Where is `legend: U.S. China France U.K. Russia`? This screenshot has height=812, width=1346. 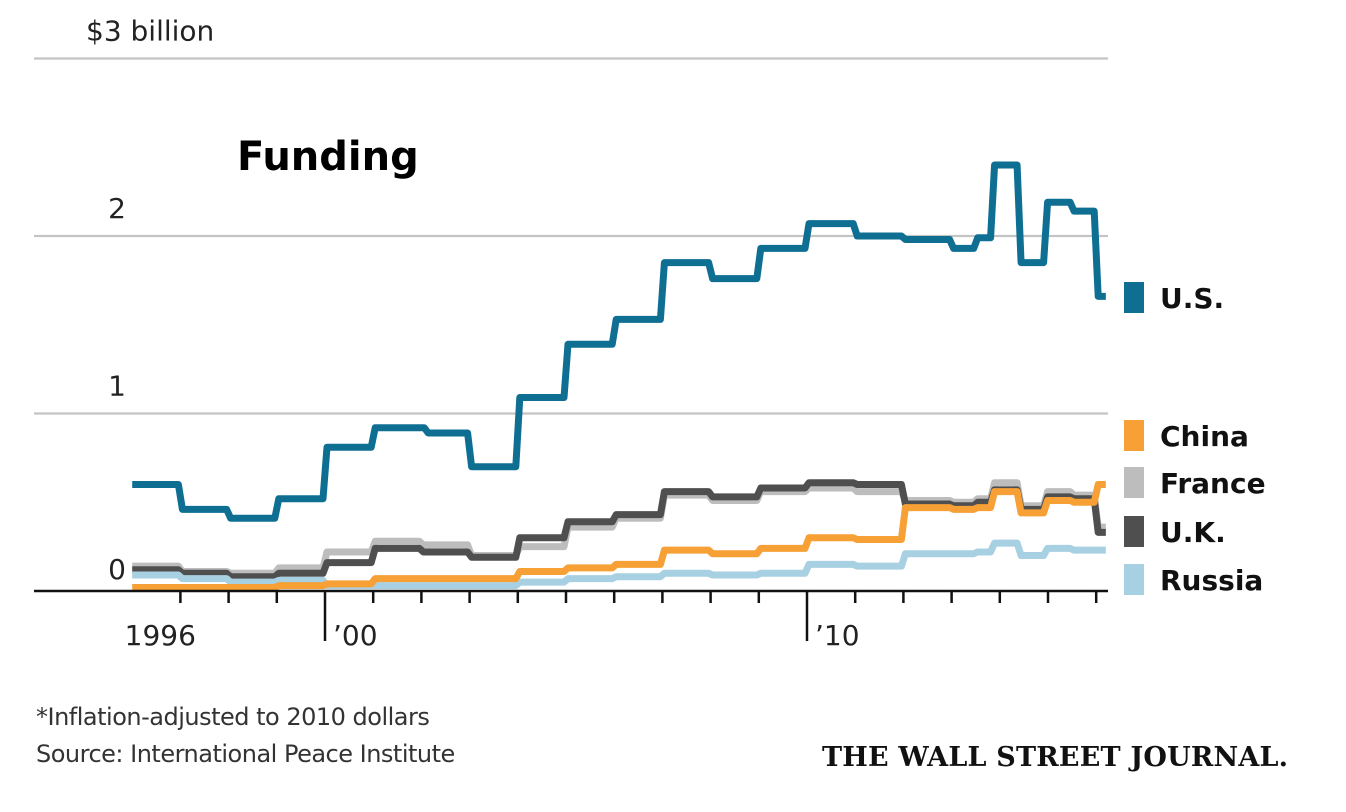 legend: U.S. China France U.K. Russia is located at coordinates (1195, 439).